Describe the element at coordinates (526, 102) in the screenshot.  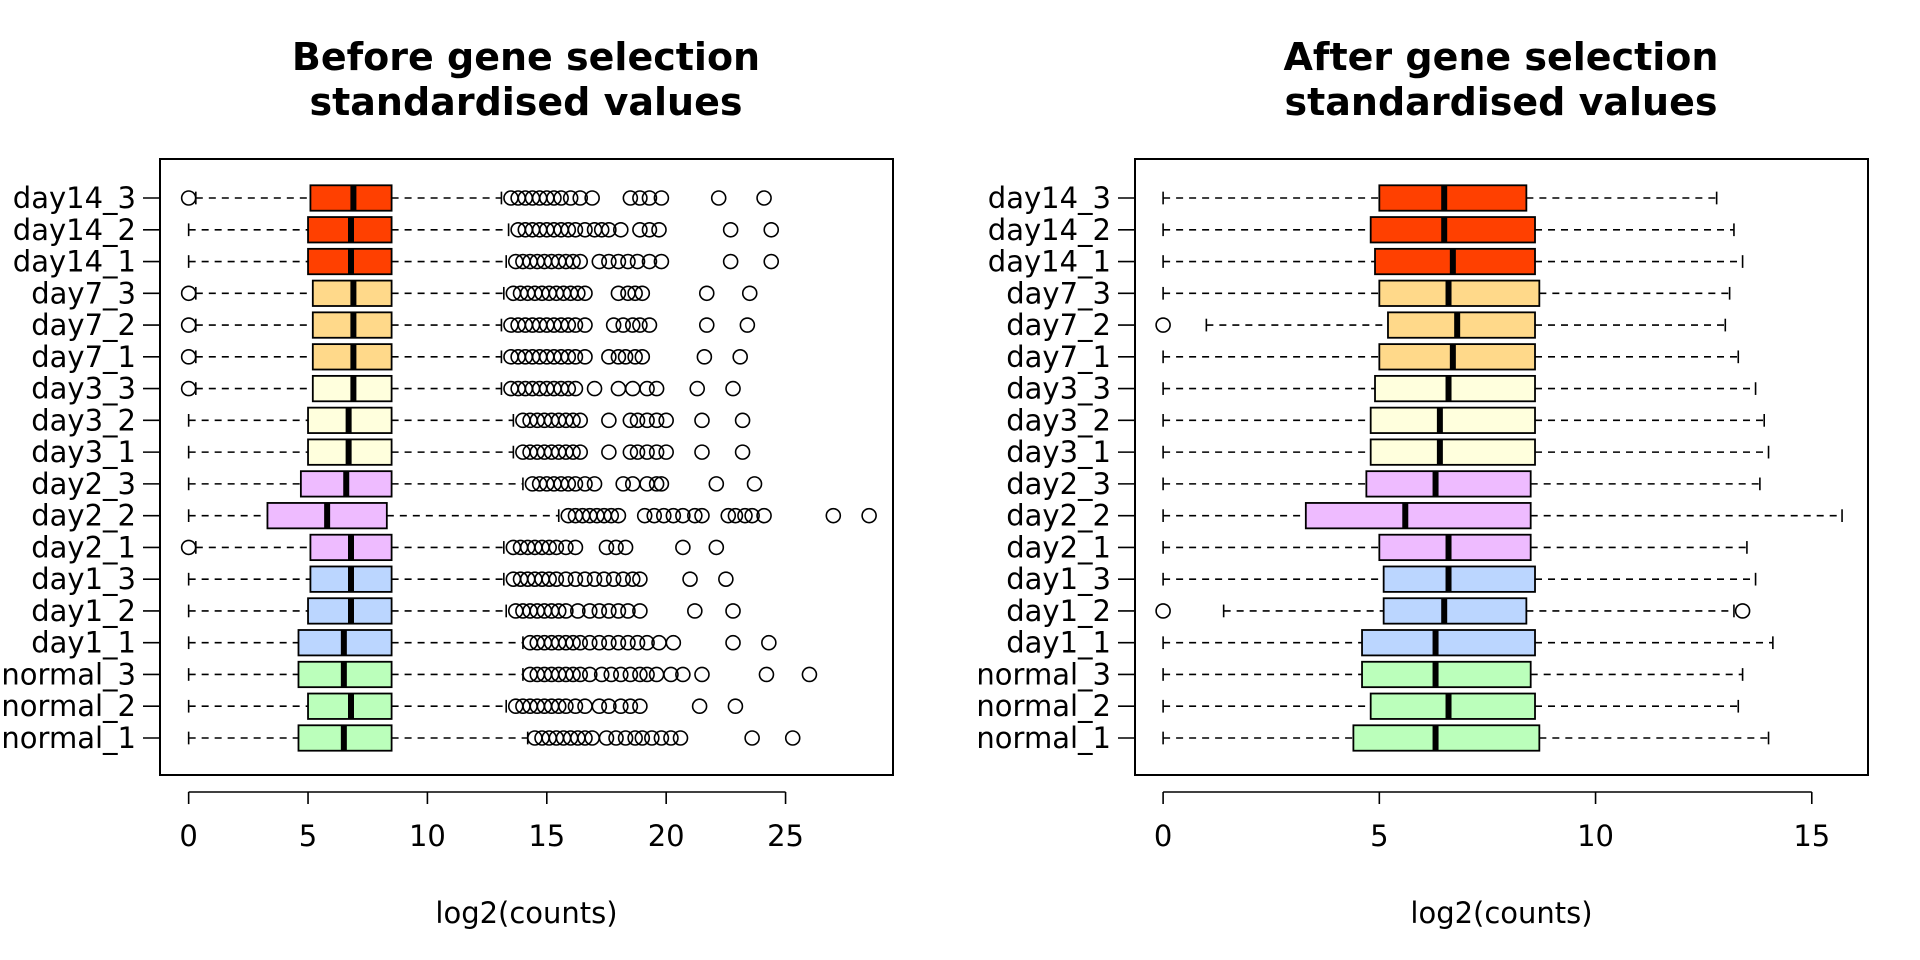
I see `chart-title-line-2: standardised values` at that location.